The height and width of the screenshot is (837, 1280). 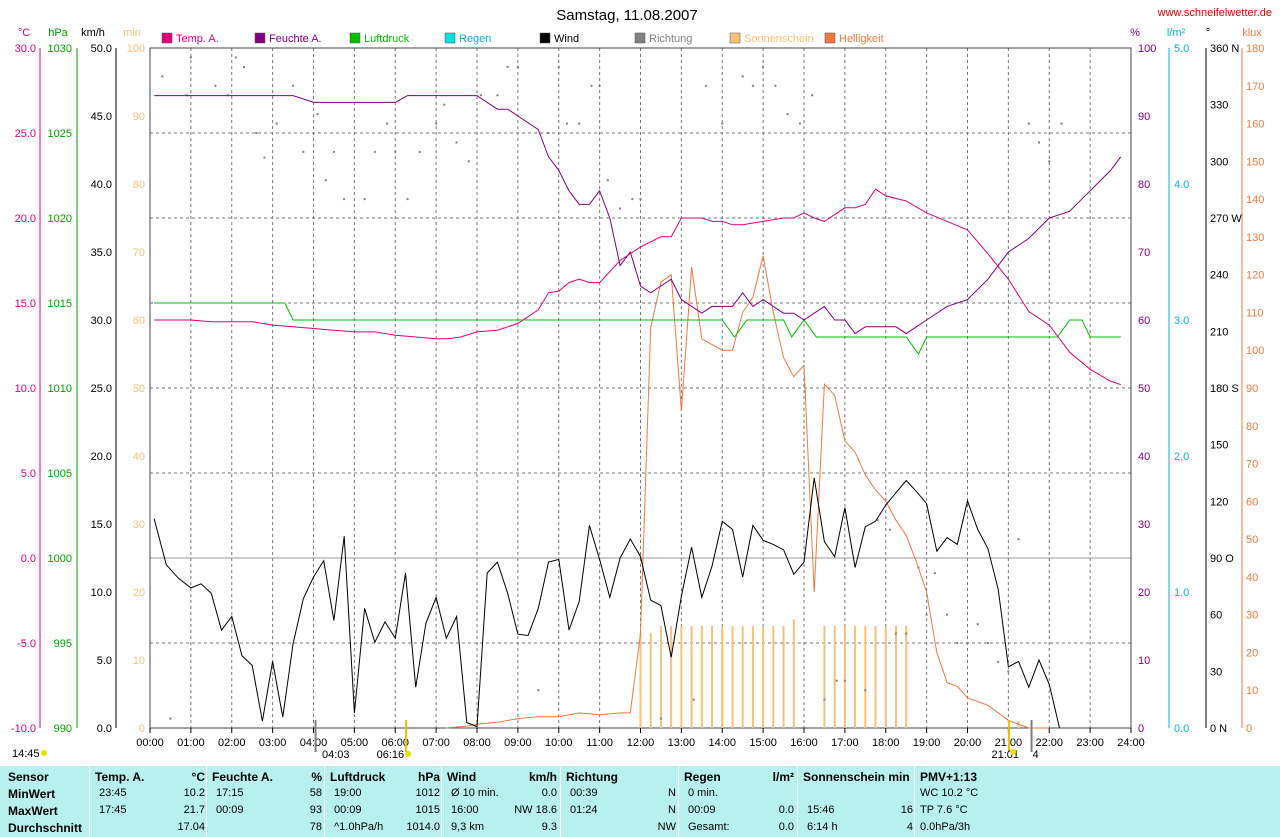 I want to click on unit-label: min, so click(x=132, y=33).